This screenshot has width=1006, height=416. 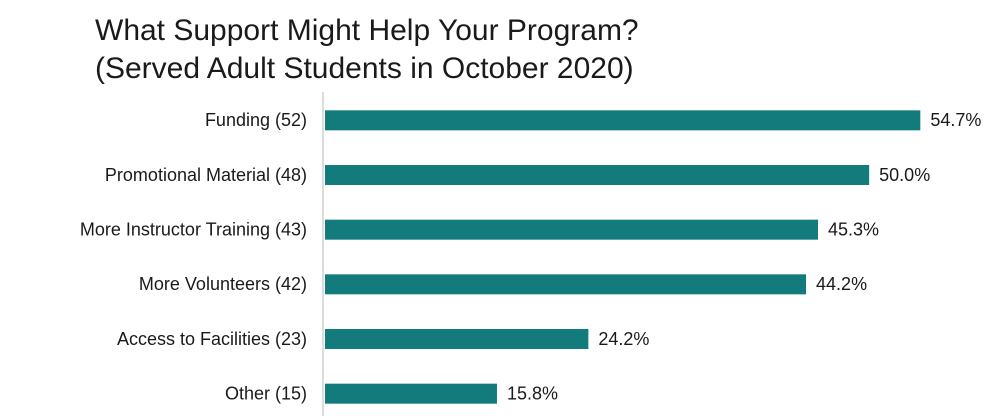 I want to click on value-label: 24.2%, so click(x=623, y=339).